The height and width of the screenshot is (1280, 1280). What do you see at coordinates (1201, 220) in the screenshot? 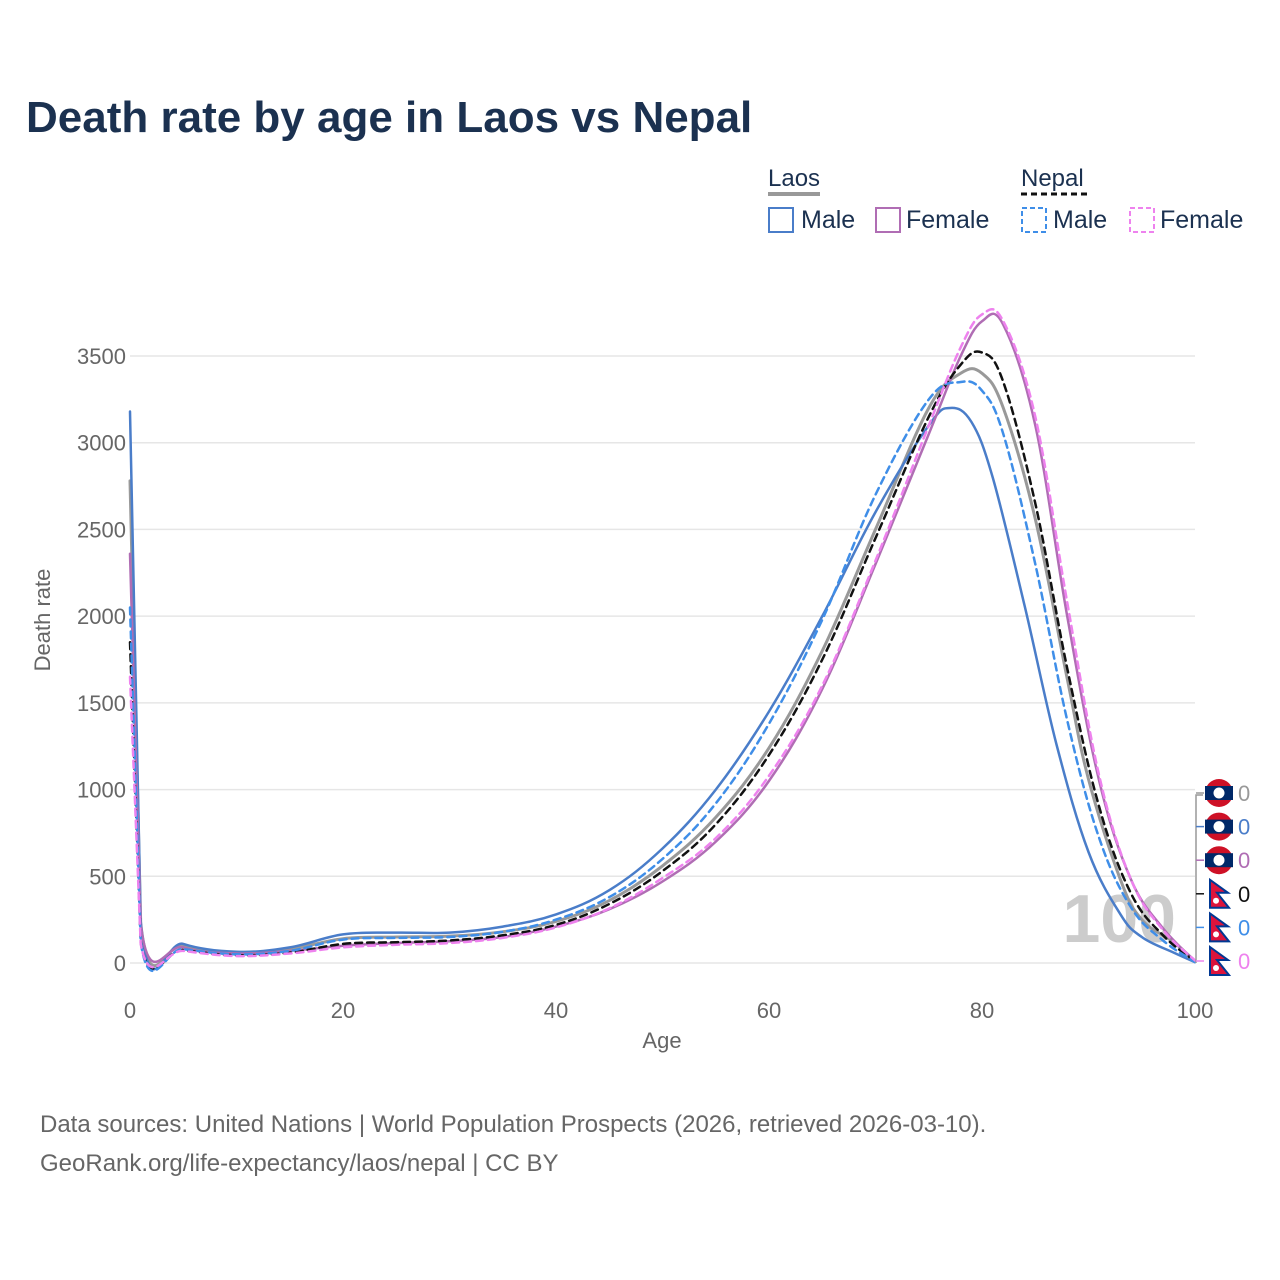
I see `legend-nepal-female-label: Female` at bounding box center [1201, 220].